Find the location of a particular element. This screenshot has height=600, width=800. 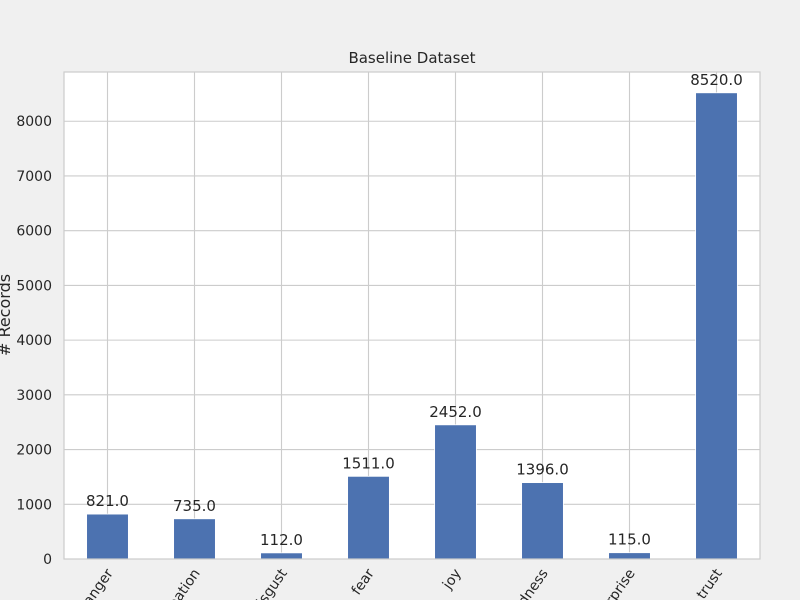

bar-joy is located at coordinates (455, 492).